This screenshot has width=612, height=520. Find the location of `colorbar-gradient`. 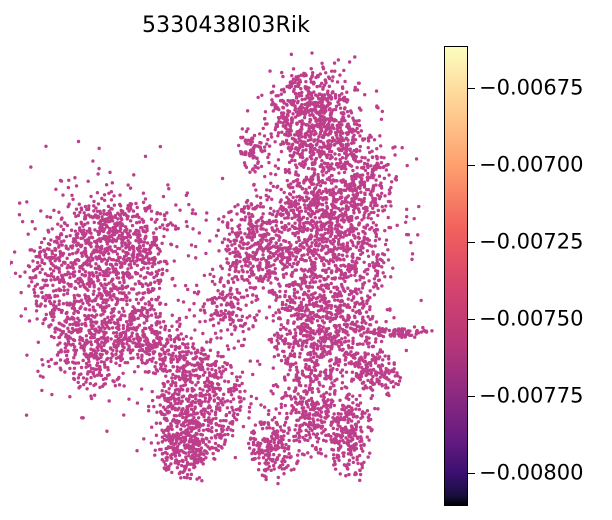

colorbar-gradient is located at coordinates (456, 276).